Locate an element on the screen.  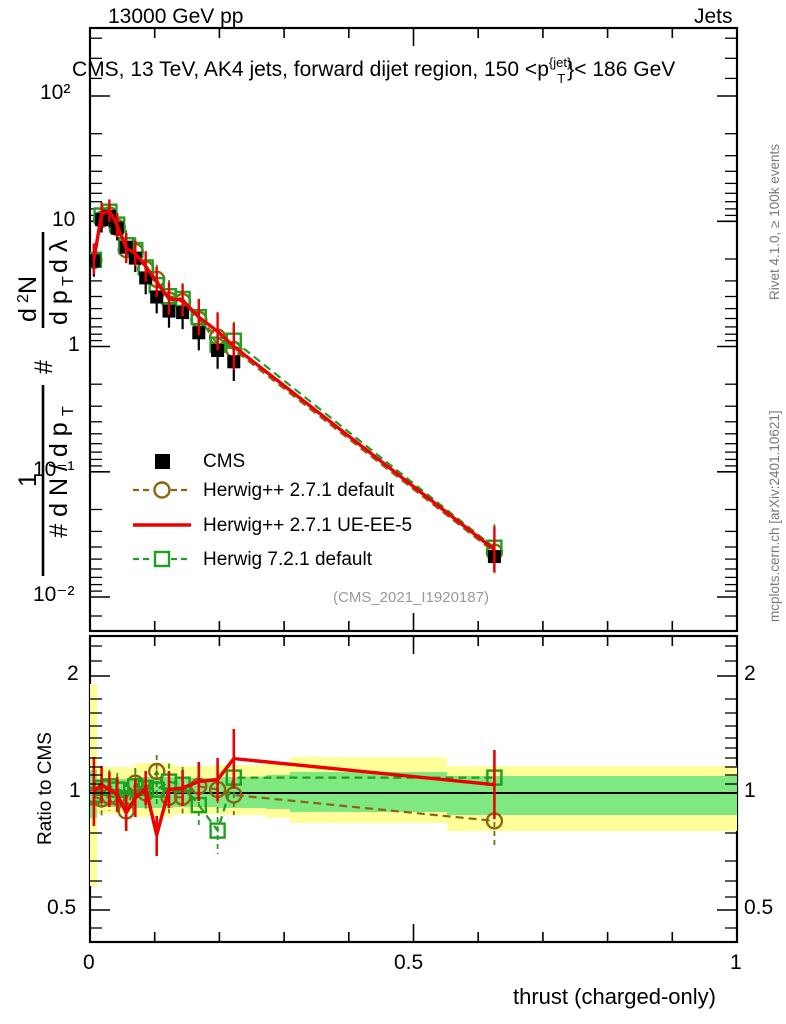
main-ylabel: 1 # d N / d p T # d 2 N d p T d λ is located at coordinates (43, 320).